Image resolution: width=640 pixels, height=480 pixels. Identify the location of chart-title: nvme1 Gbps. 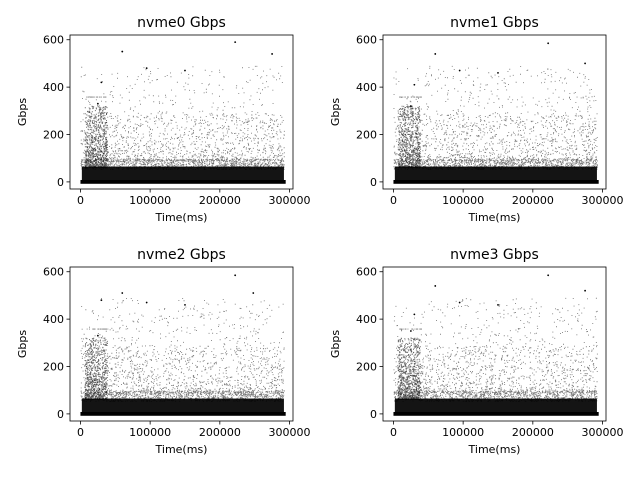
(494, 23).